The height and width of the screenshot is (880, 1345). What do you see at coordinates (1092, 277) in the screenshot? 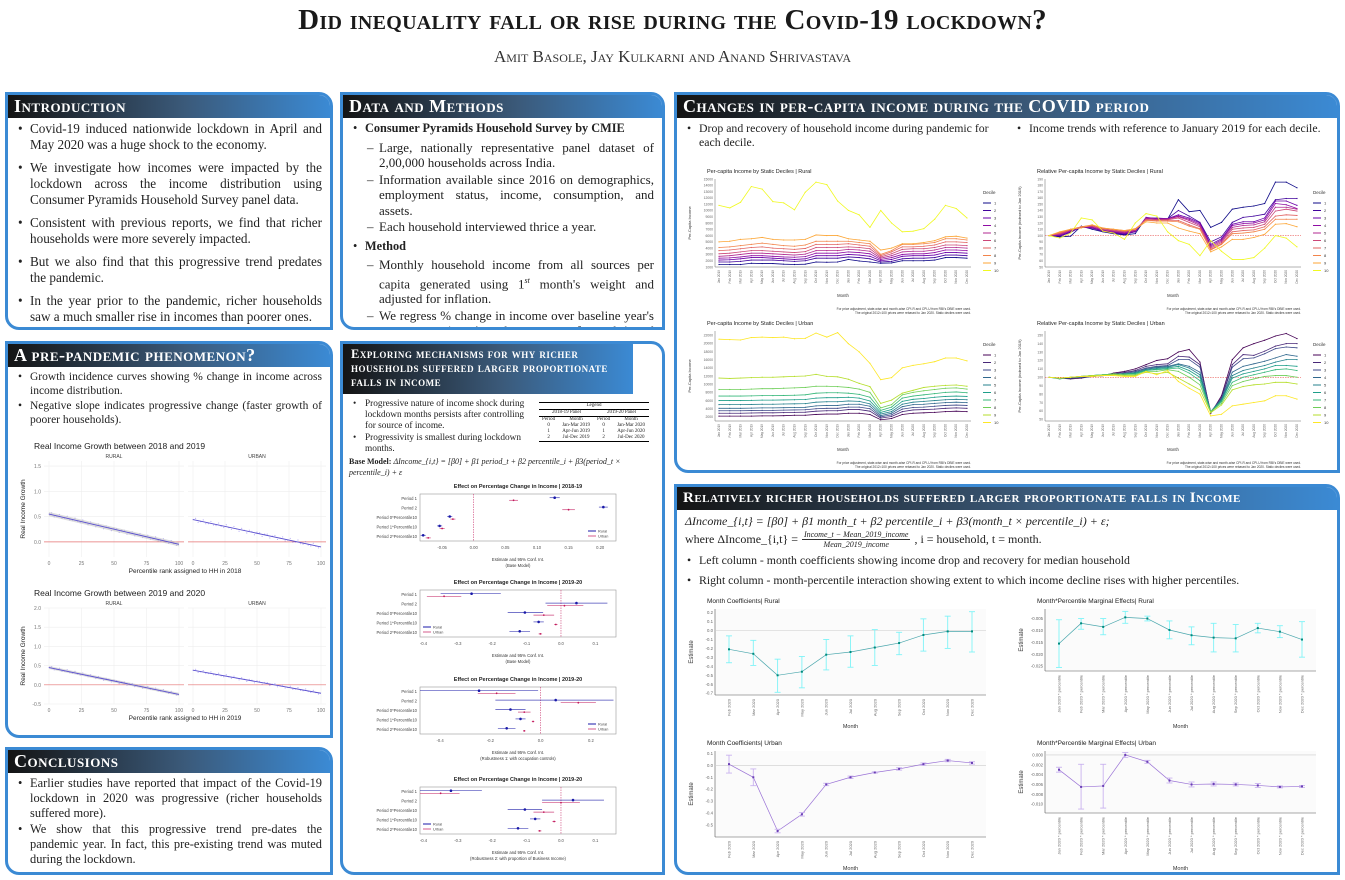
I see `x-tick-label: May 2019` at bounding box center [1092, 277].